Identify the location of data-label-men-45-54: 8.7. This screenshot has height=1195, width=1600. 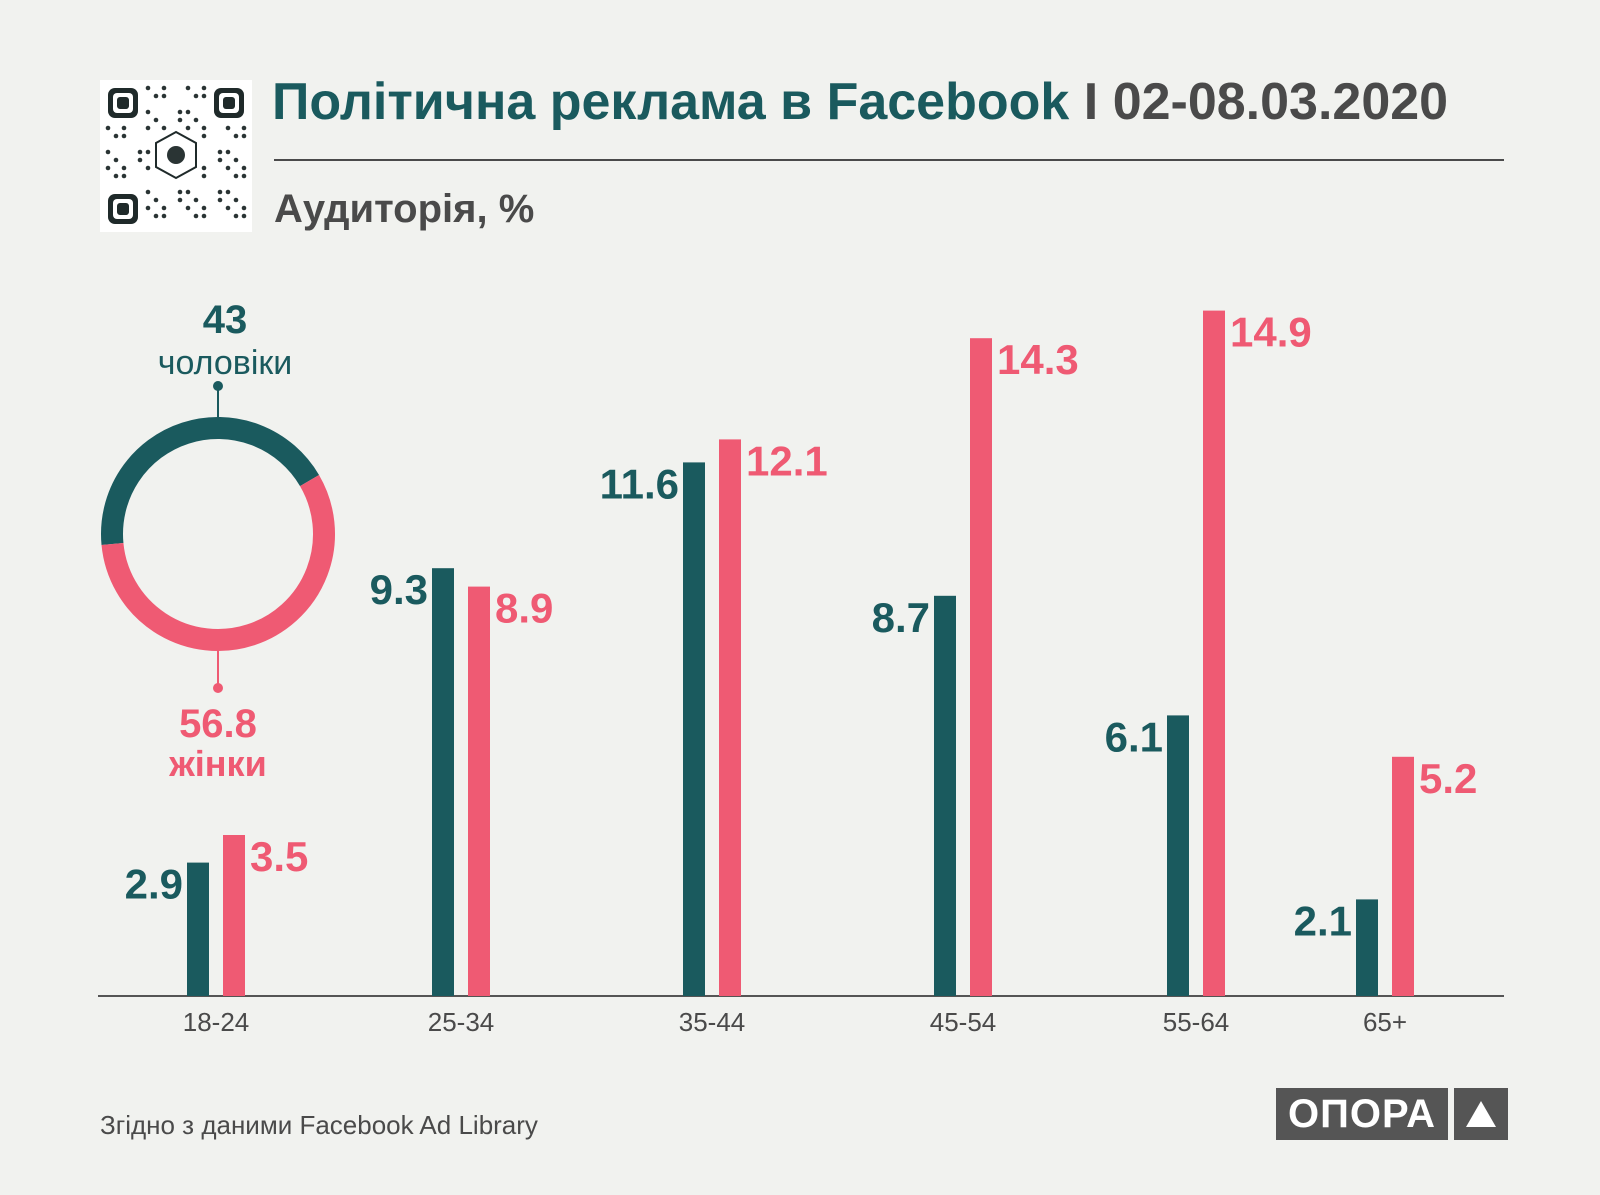
(901, 617).